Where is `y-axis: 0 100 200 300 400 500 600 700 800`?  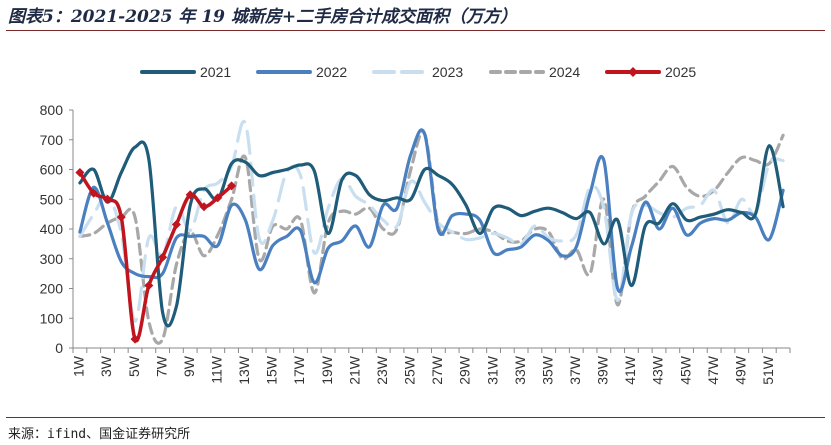 y-axis: 0 100 200 300 400 500 600 700 800 is located at coordinates (57, 229).